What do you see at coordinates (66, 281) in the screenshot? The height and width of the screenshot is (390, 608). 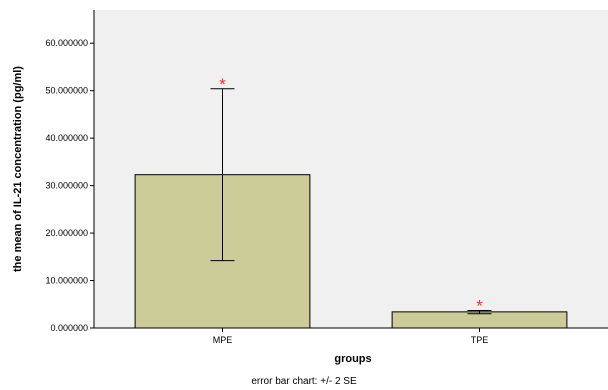 I see `y-tick-label: 10.000000` at bounding box center [66, 281].